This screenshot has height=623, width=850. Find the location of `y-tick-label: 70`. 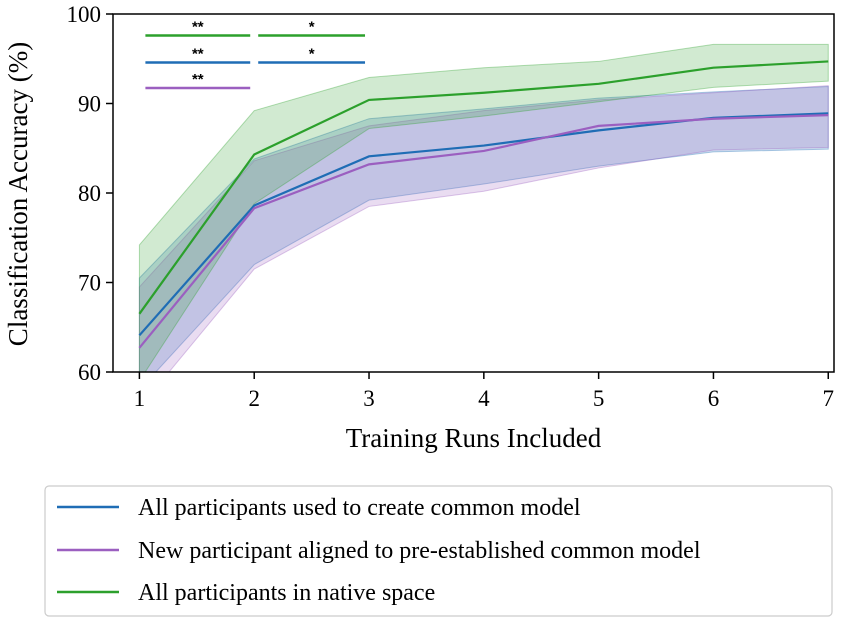

y-tick-label: 70 is located at coordinates (89, 283).